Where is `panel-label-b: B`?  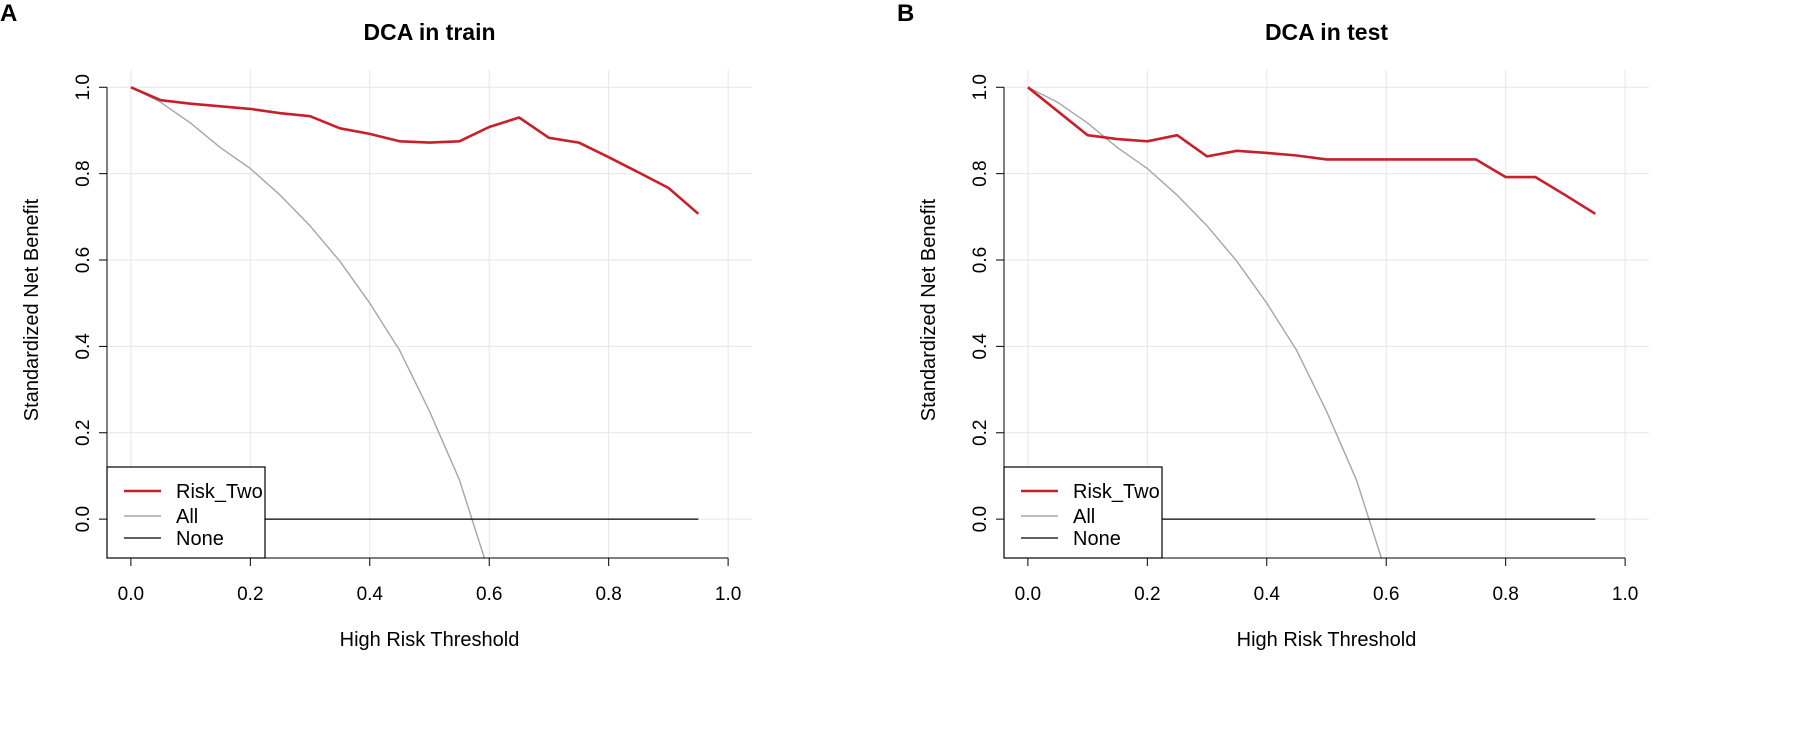
panel-label-b: B is located at coordinates (906, 13).